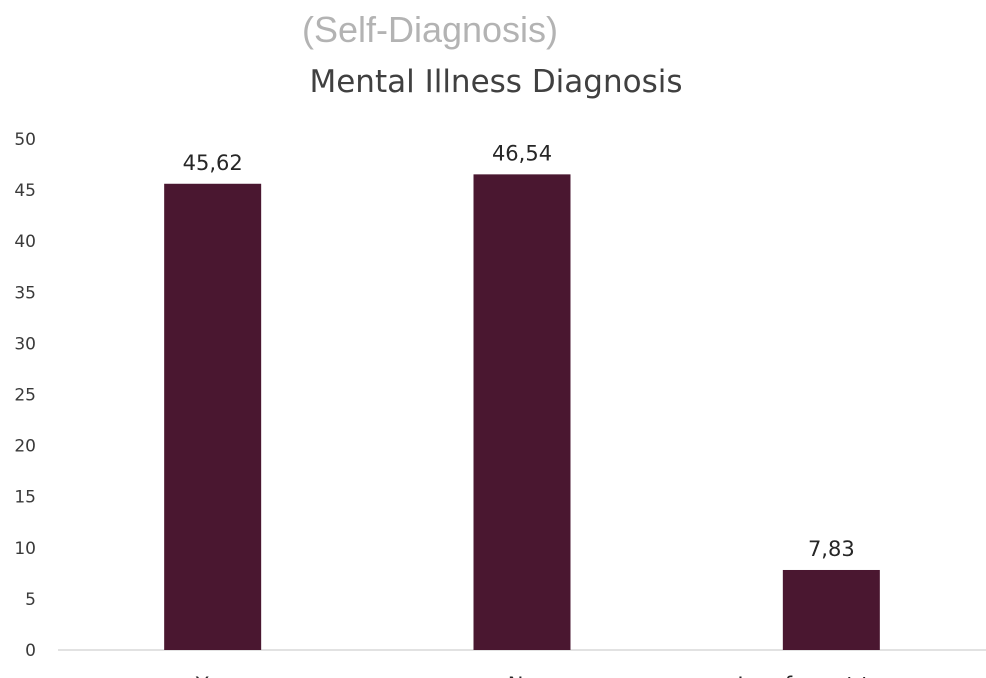 The image size is (986, 678). Describe the element at coordinates (25, 293) in the screenshot. I see `y-tick-label: 35` at that location.